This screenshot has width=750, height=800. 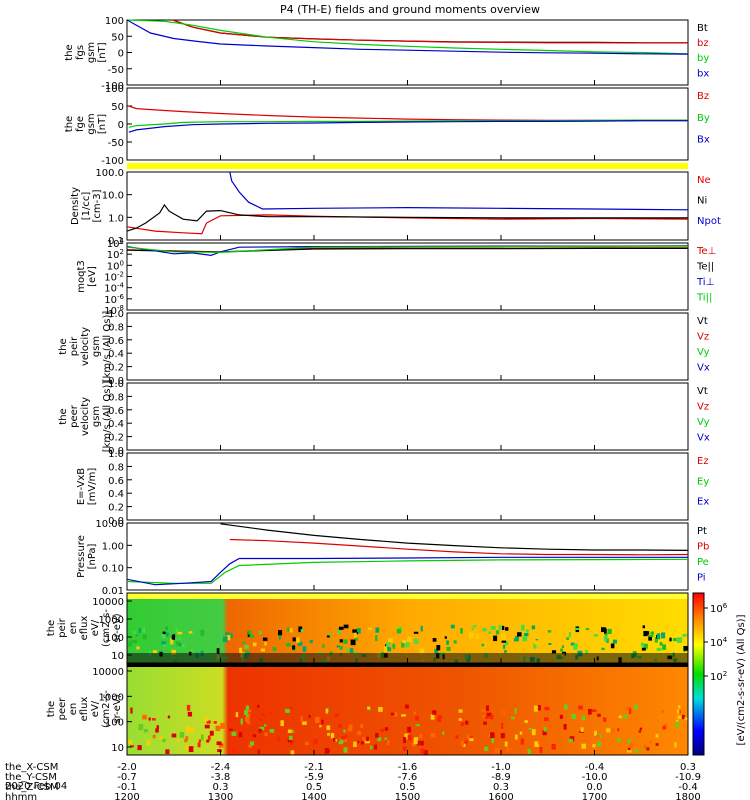 What do you see at coordinates (454, 537) in the screenshot?
I see `series-pressure-Pt` at bounding box center [454, 537].